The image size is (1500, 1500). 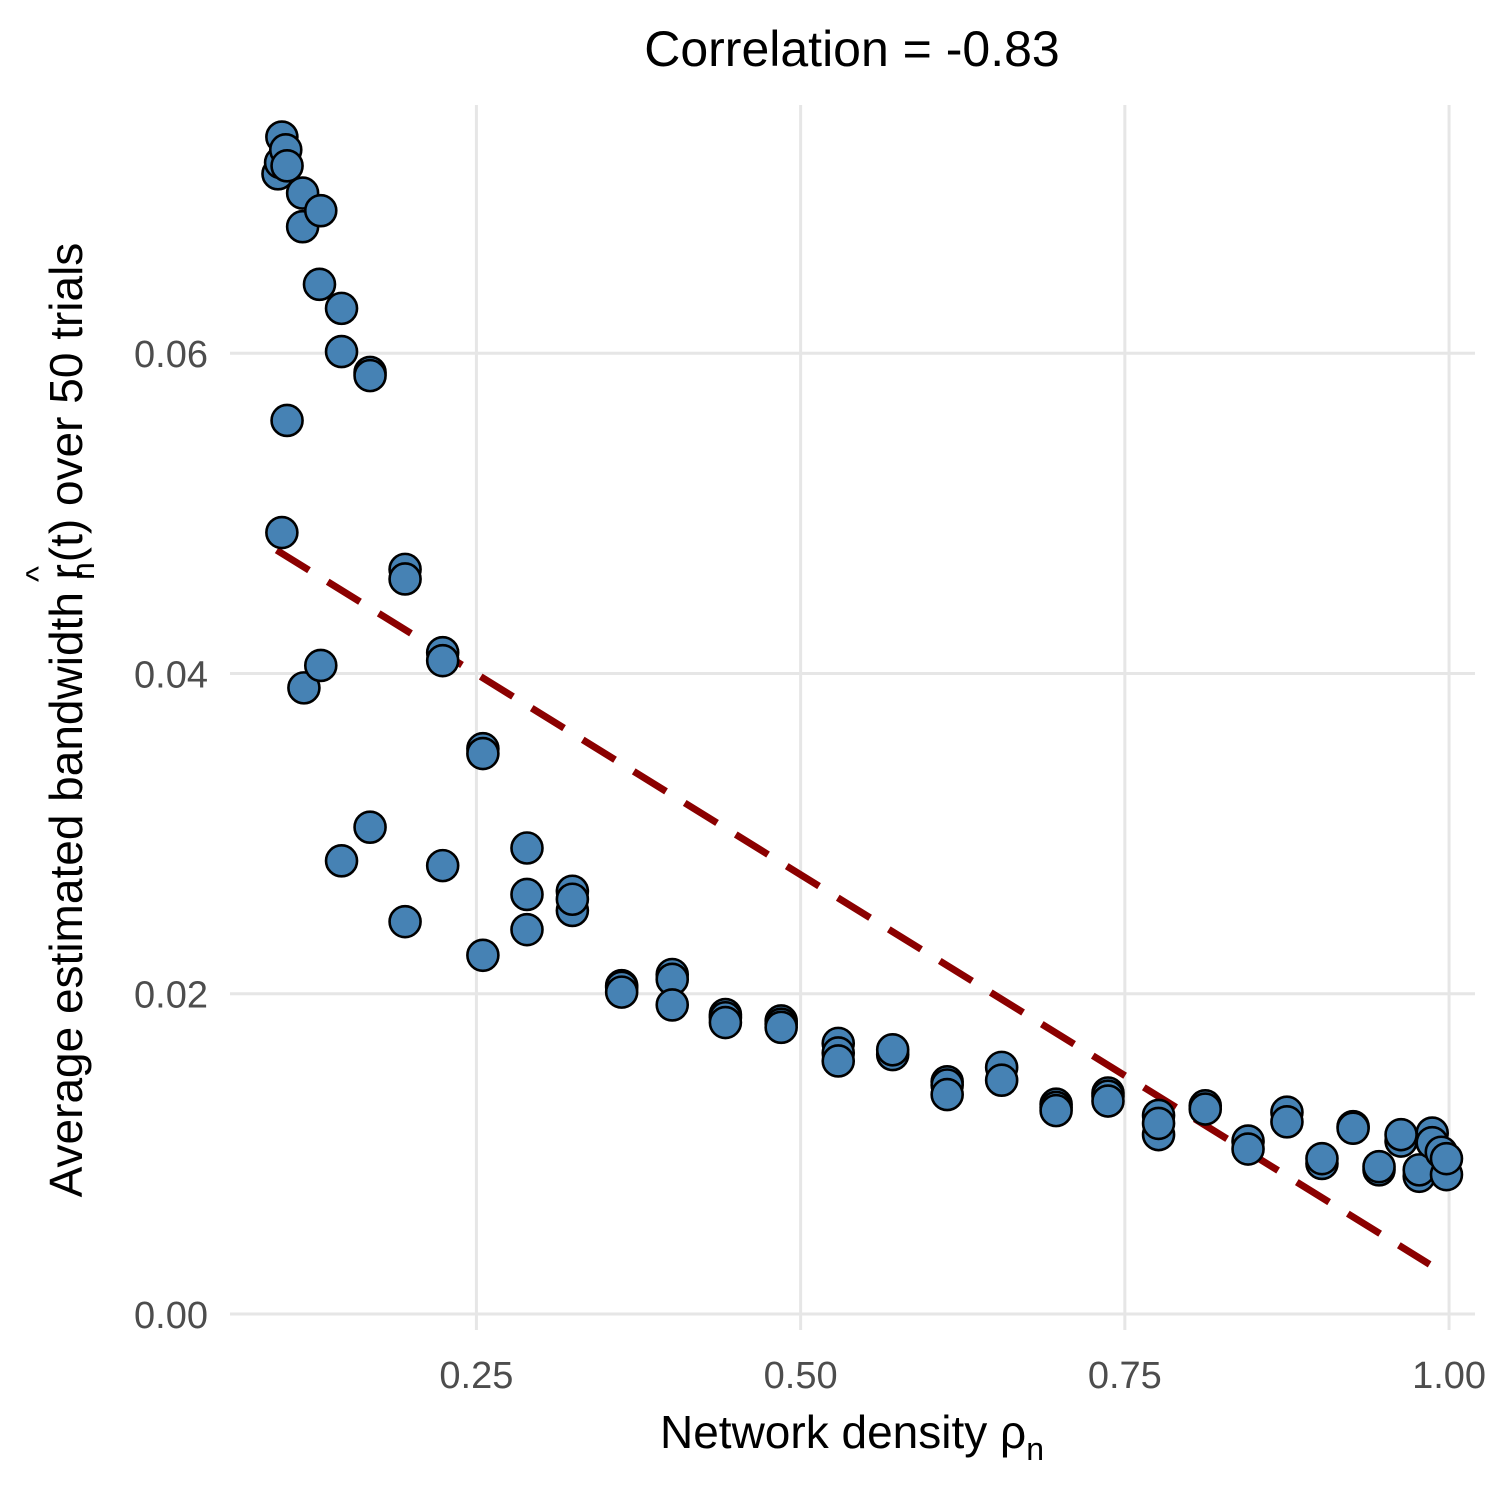 I want to click on y-axis-title-symbol: r, so click(x=66, y=571).